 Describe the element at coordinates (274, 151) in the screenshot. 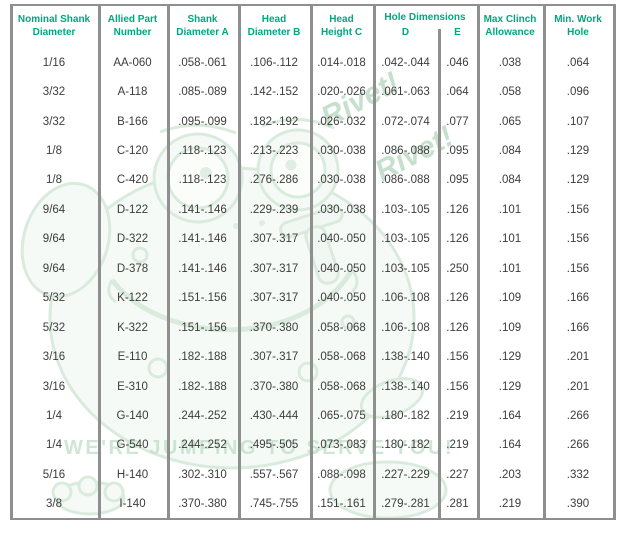

I see `table-cell: .213-.223` at that location.